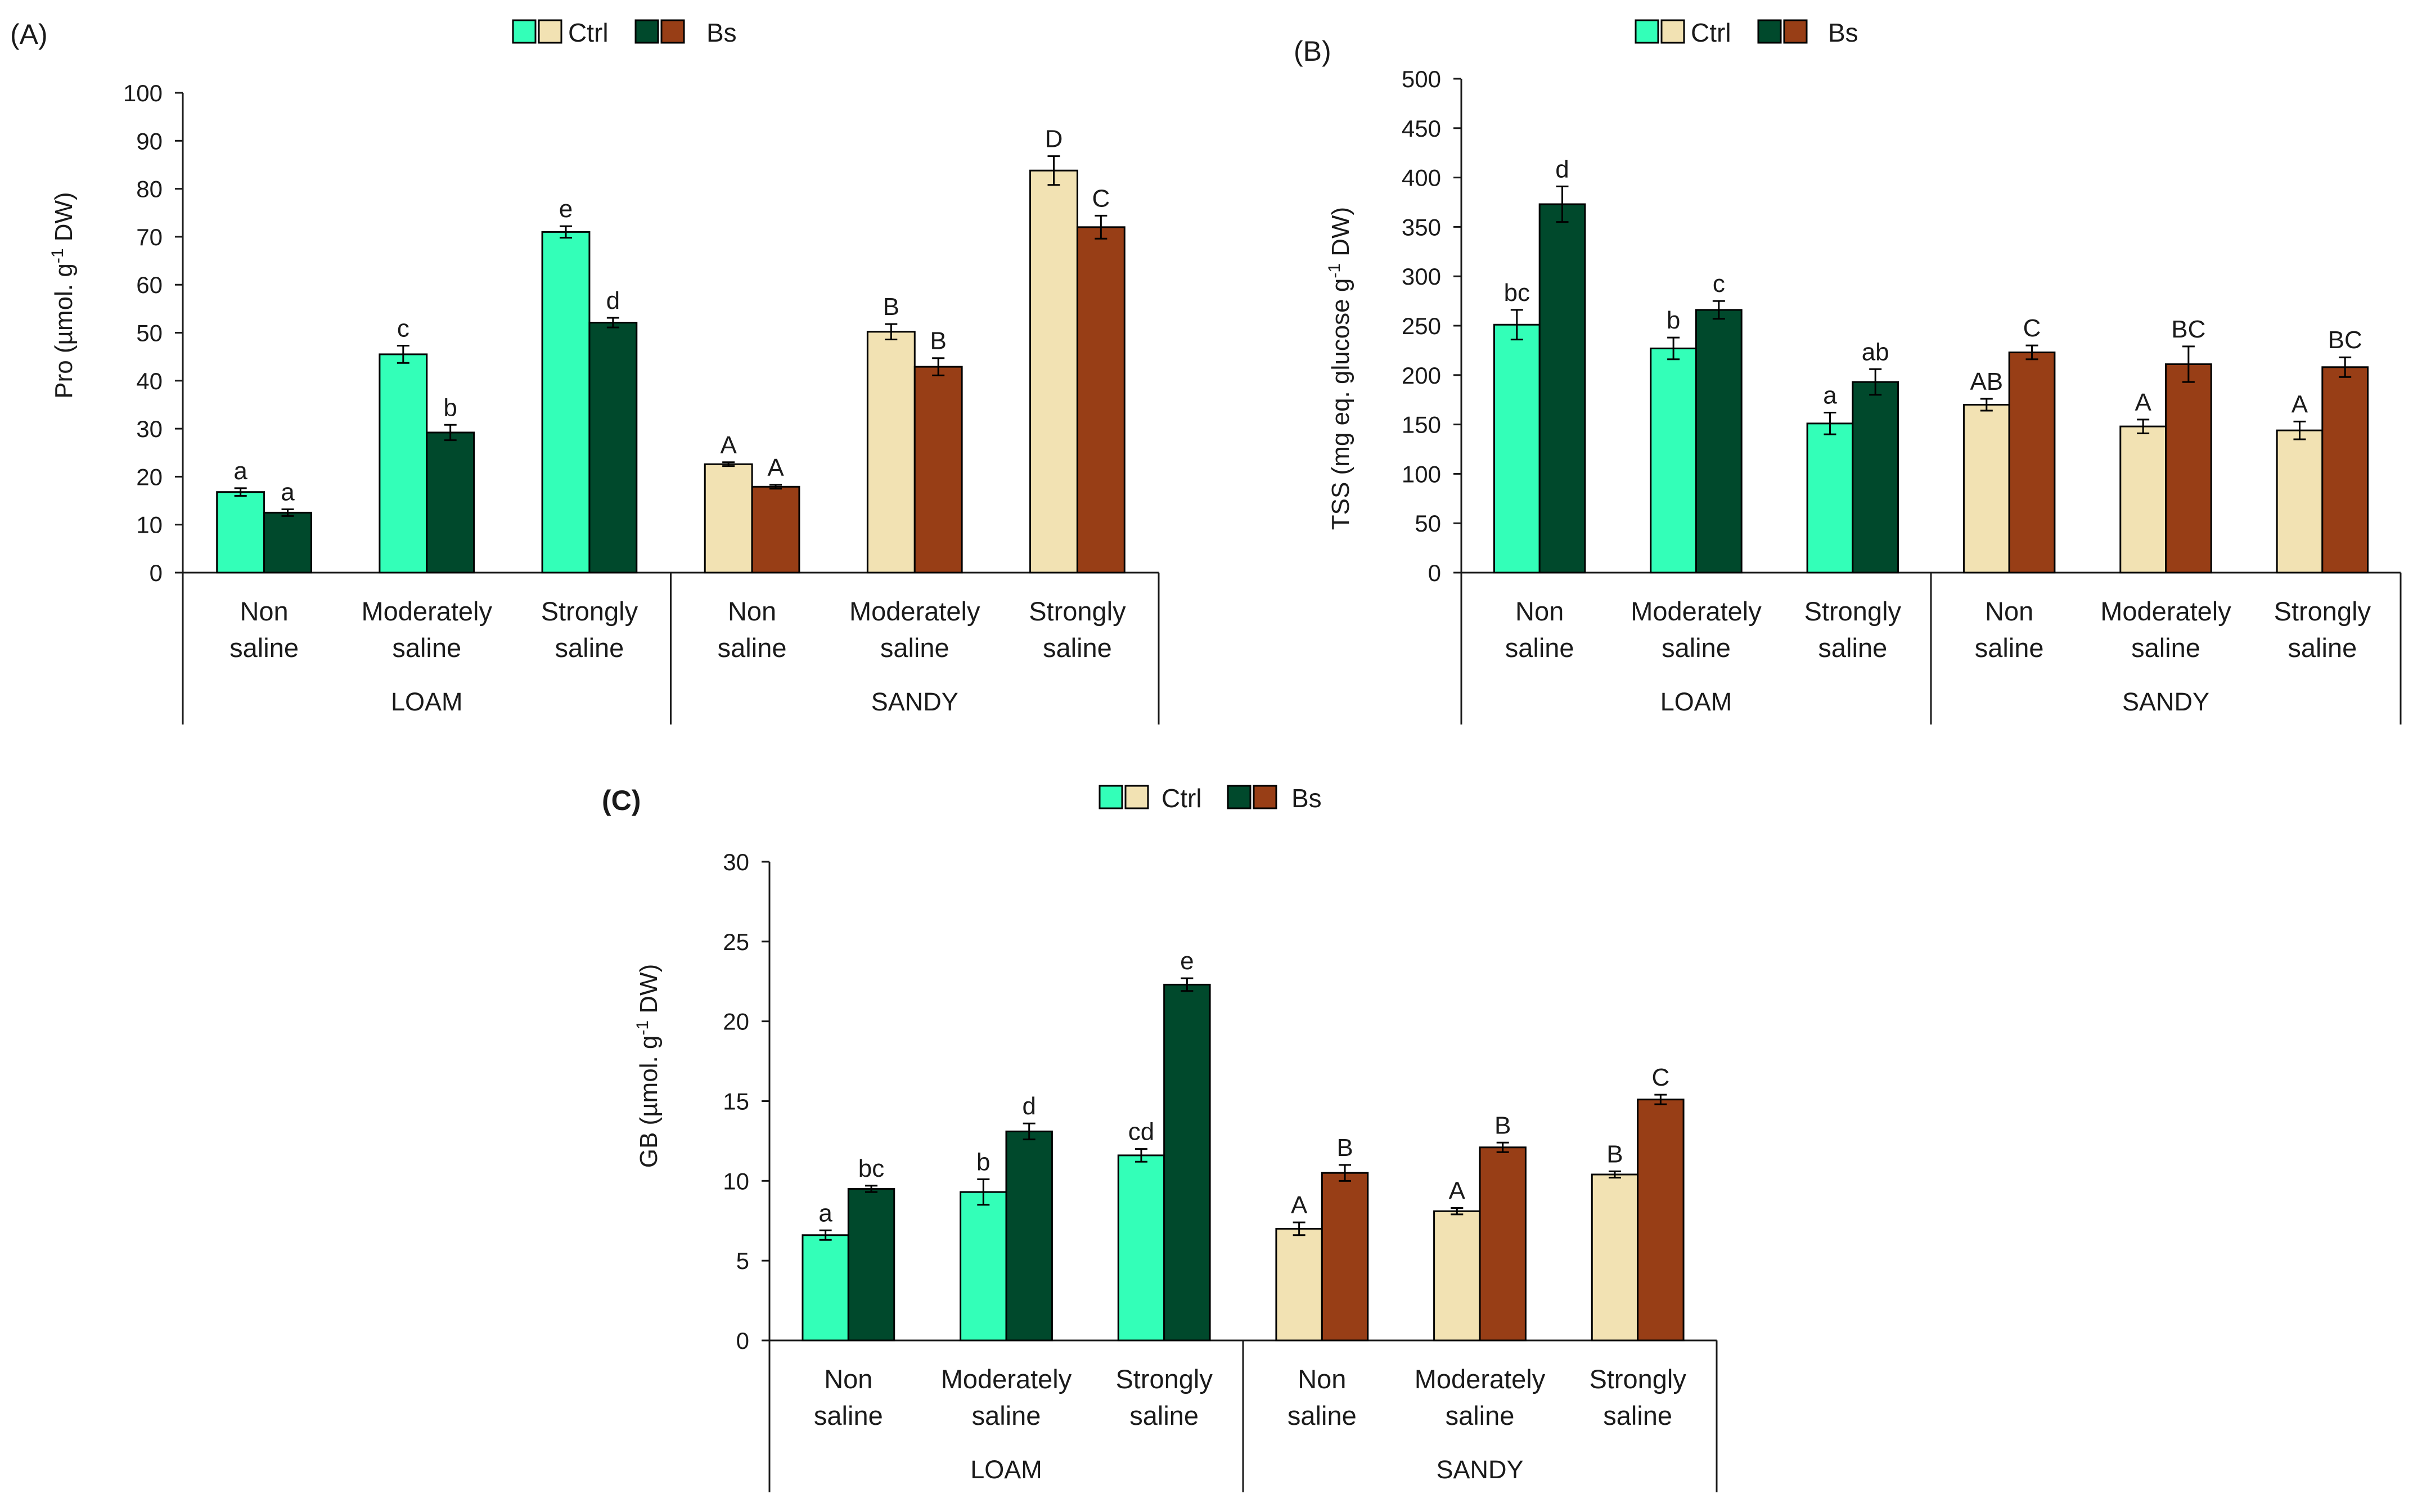  Describe the element at coordinates (63, 295) in the screenshot. I see `y-axis-label-a: Pro (µmol. g-1 DW)` at that location.